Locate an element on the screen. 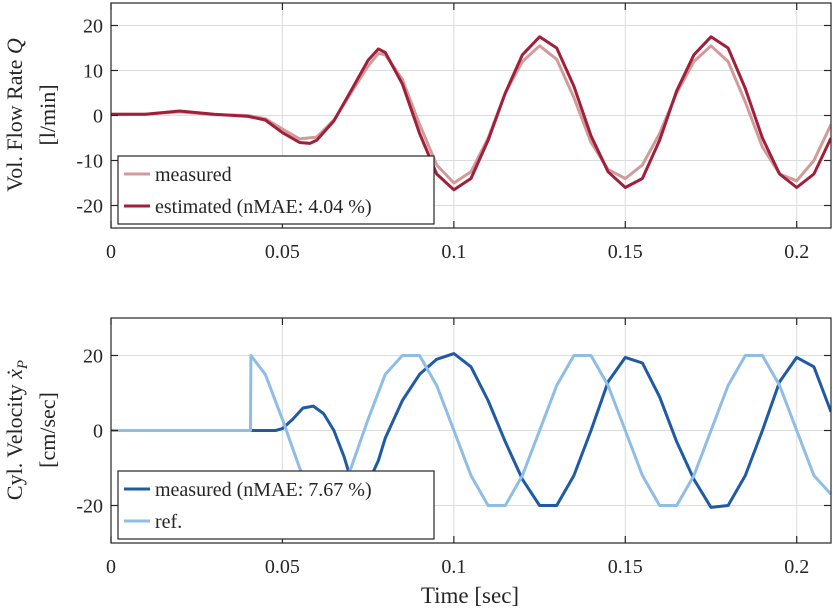  top-ylabel-symbol: Q is located at coordinates (14, 46).